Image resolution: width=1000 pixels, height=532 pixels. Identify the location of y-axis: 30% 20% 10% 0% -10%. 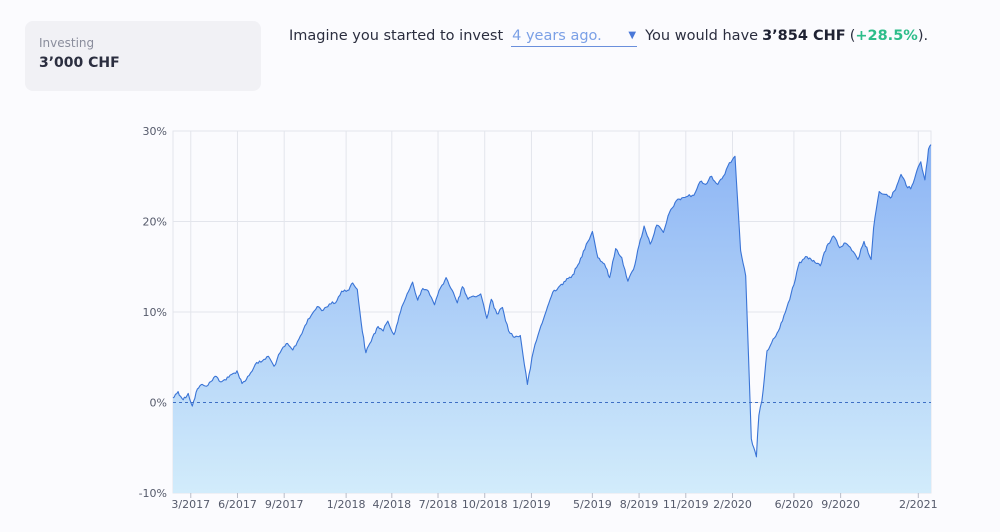
(153, 312).